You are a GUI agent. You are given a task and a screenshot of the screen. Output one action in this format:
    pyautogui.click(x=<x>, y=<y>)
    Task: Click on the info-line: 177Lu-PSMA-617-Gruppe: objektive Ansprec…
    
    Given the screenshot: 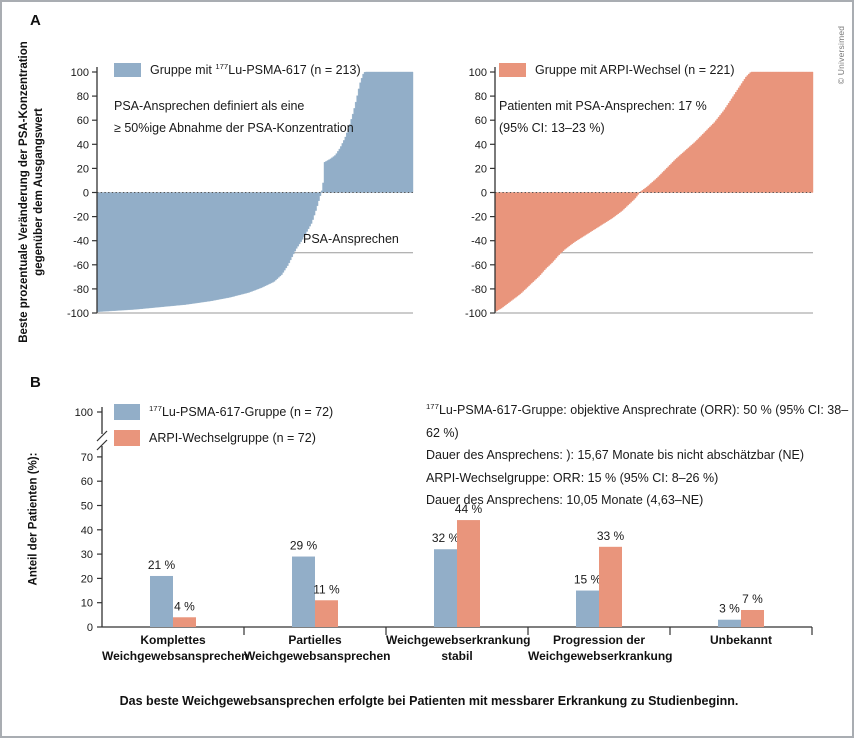 What is the action you would take?
    pyautogui.click(x=637, y=420)
    